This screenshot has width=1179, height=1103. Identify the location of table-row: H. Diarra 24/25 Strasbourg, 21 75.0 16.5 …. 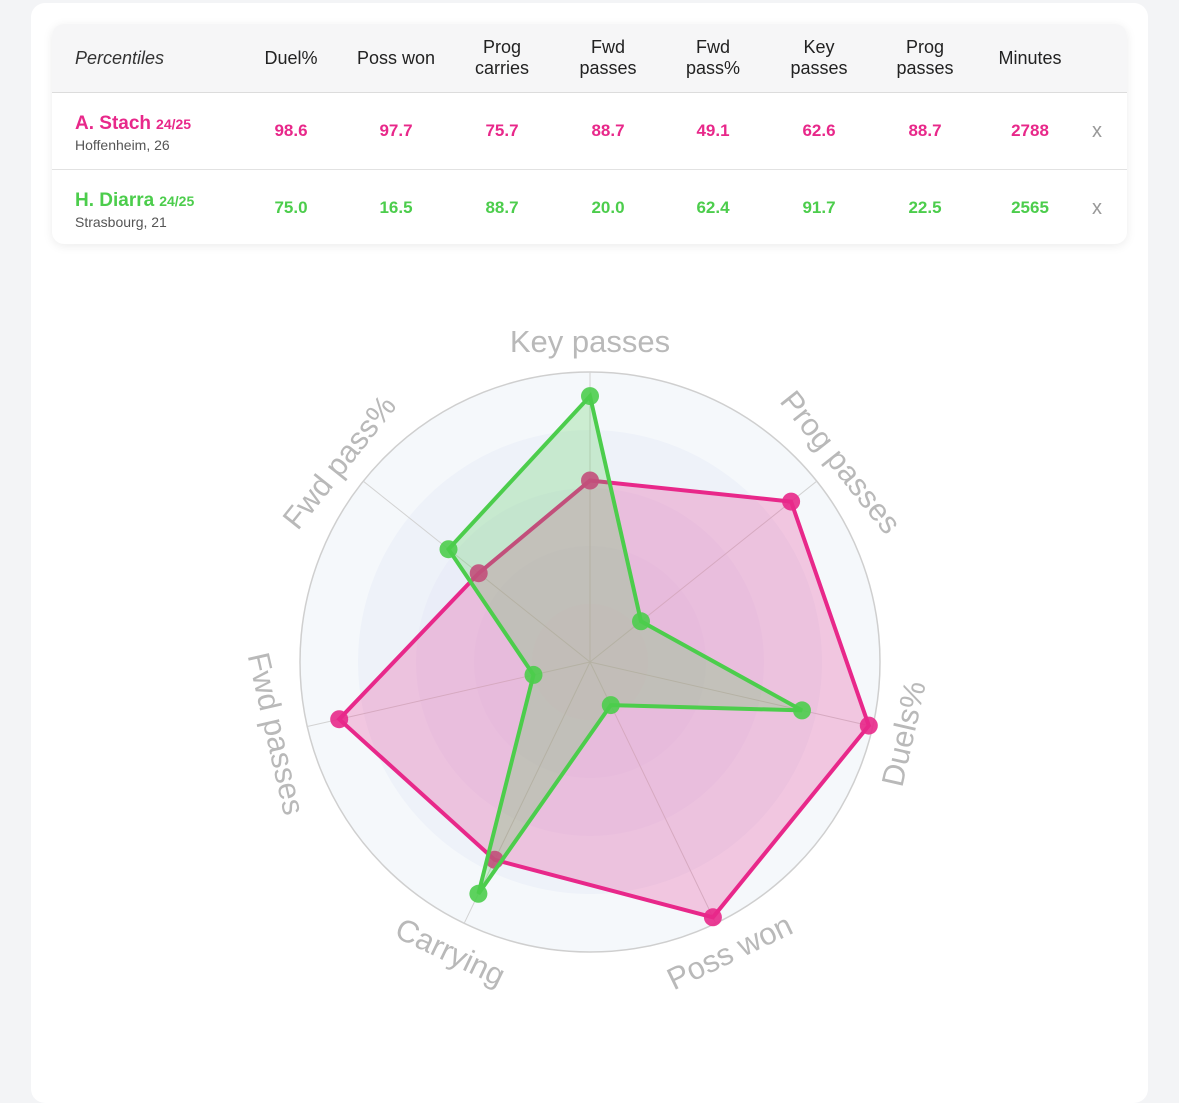
(589, 207).